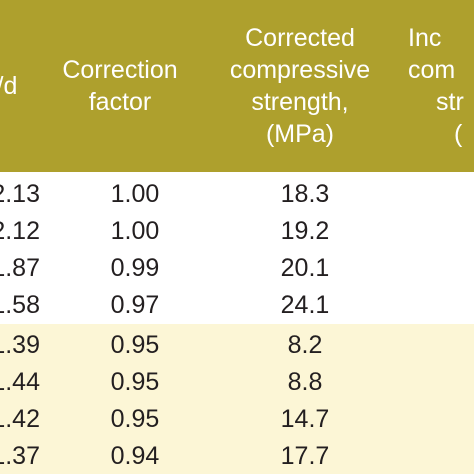  I want to click on header-inc-line4: (, so click(458, 134).